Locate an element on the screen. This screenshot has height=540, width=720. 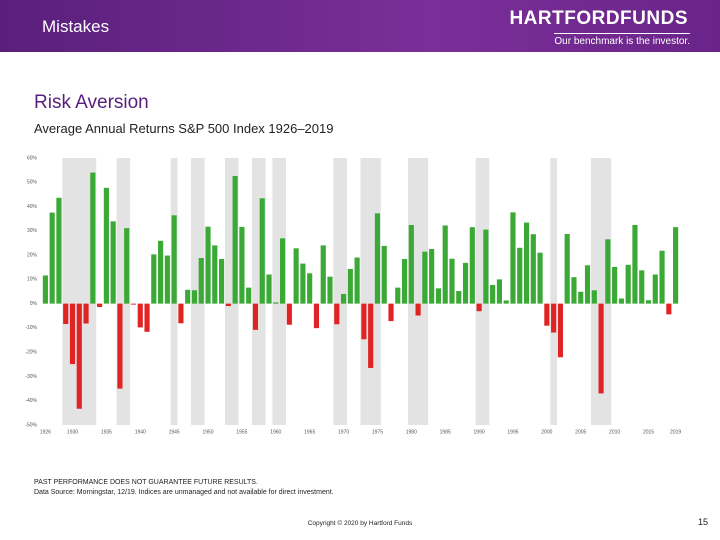
y-tick-label: -40% is located at coordinates (31, 401).